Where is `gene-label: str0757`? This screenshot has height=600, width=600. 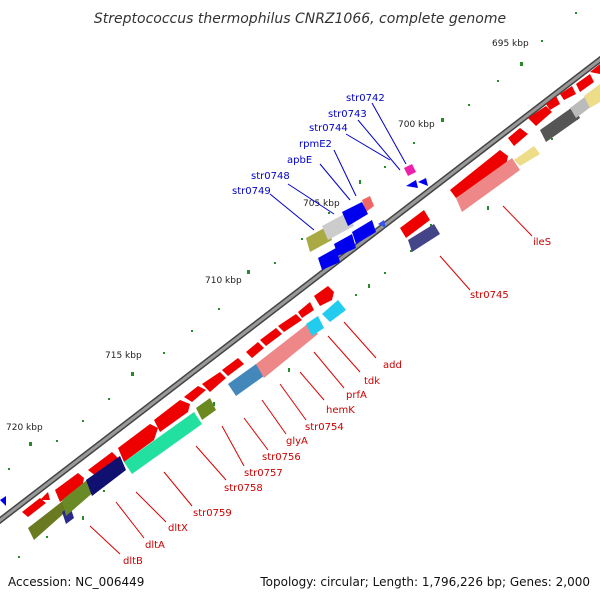 gene-label: str0757 is located at coordinates (263, 473).